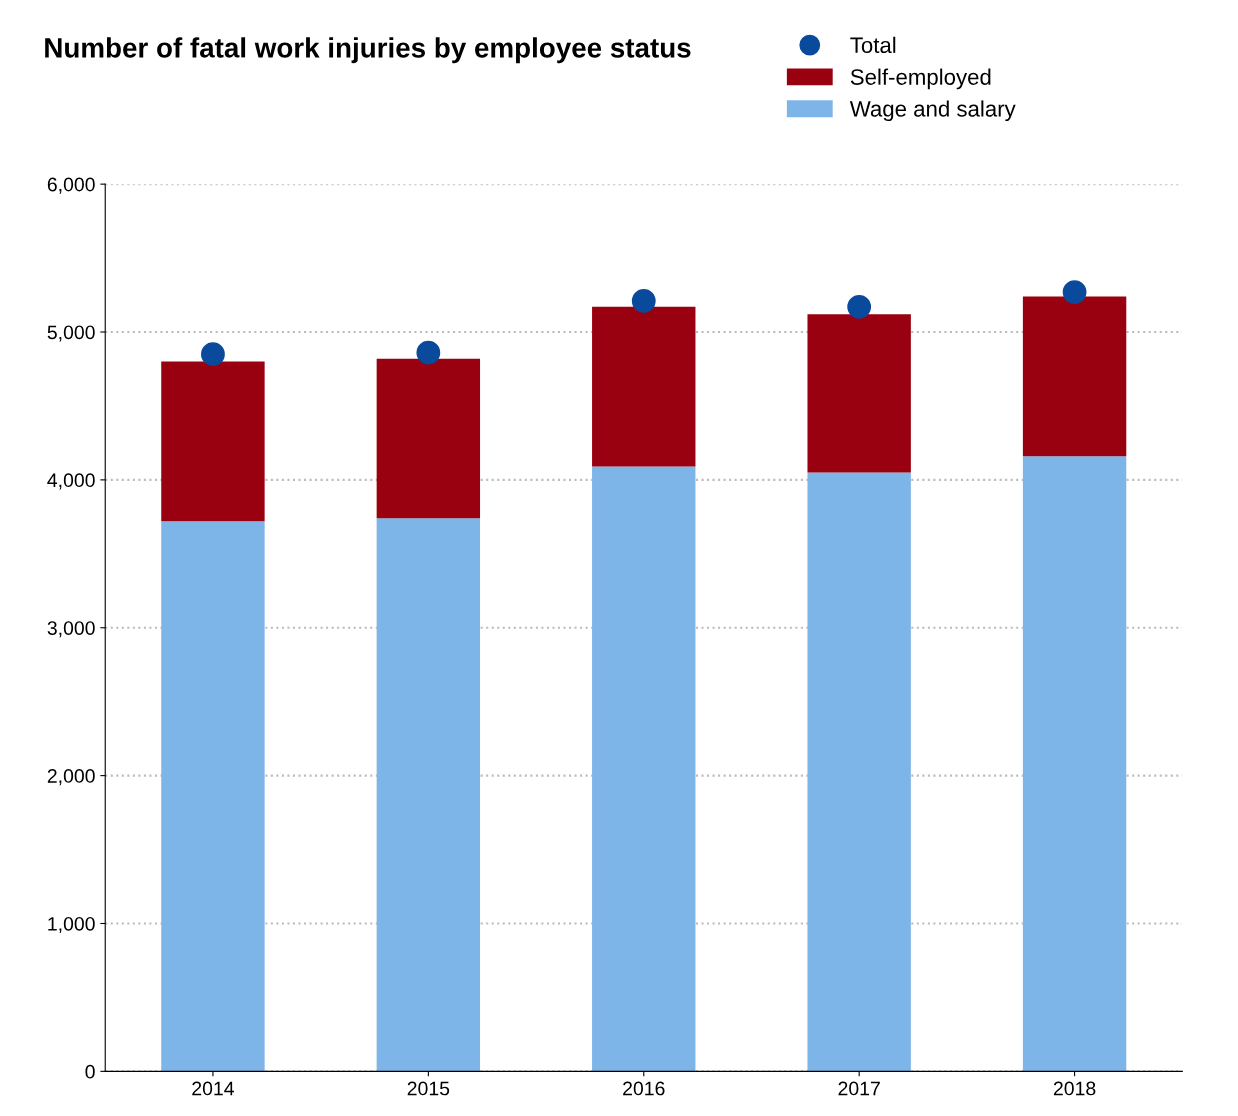 The image size is (1238, 1116). Describe the element at coordinates (644, 1088) in the screenshot. I see `x-tick-label: 2016` at that location.